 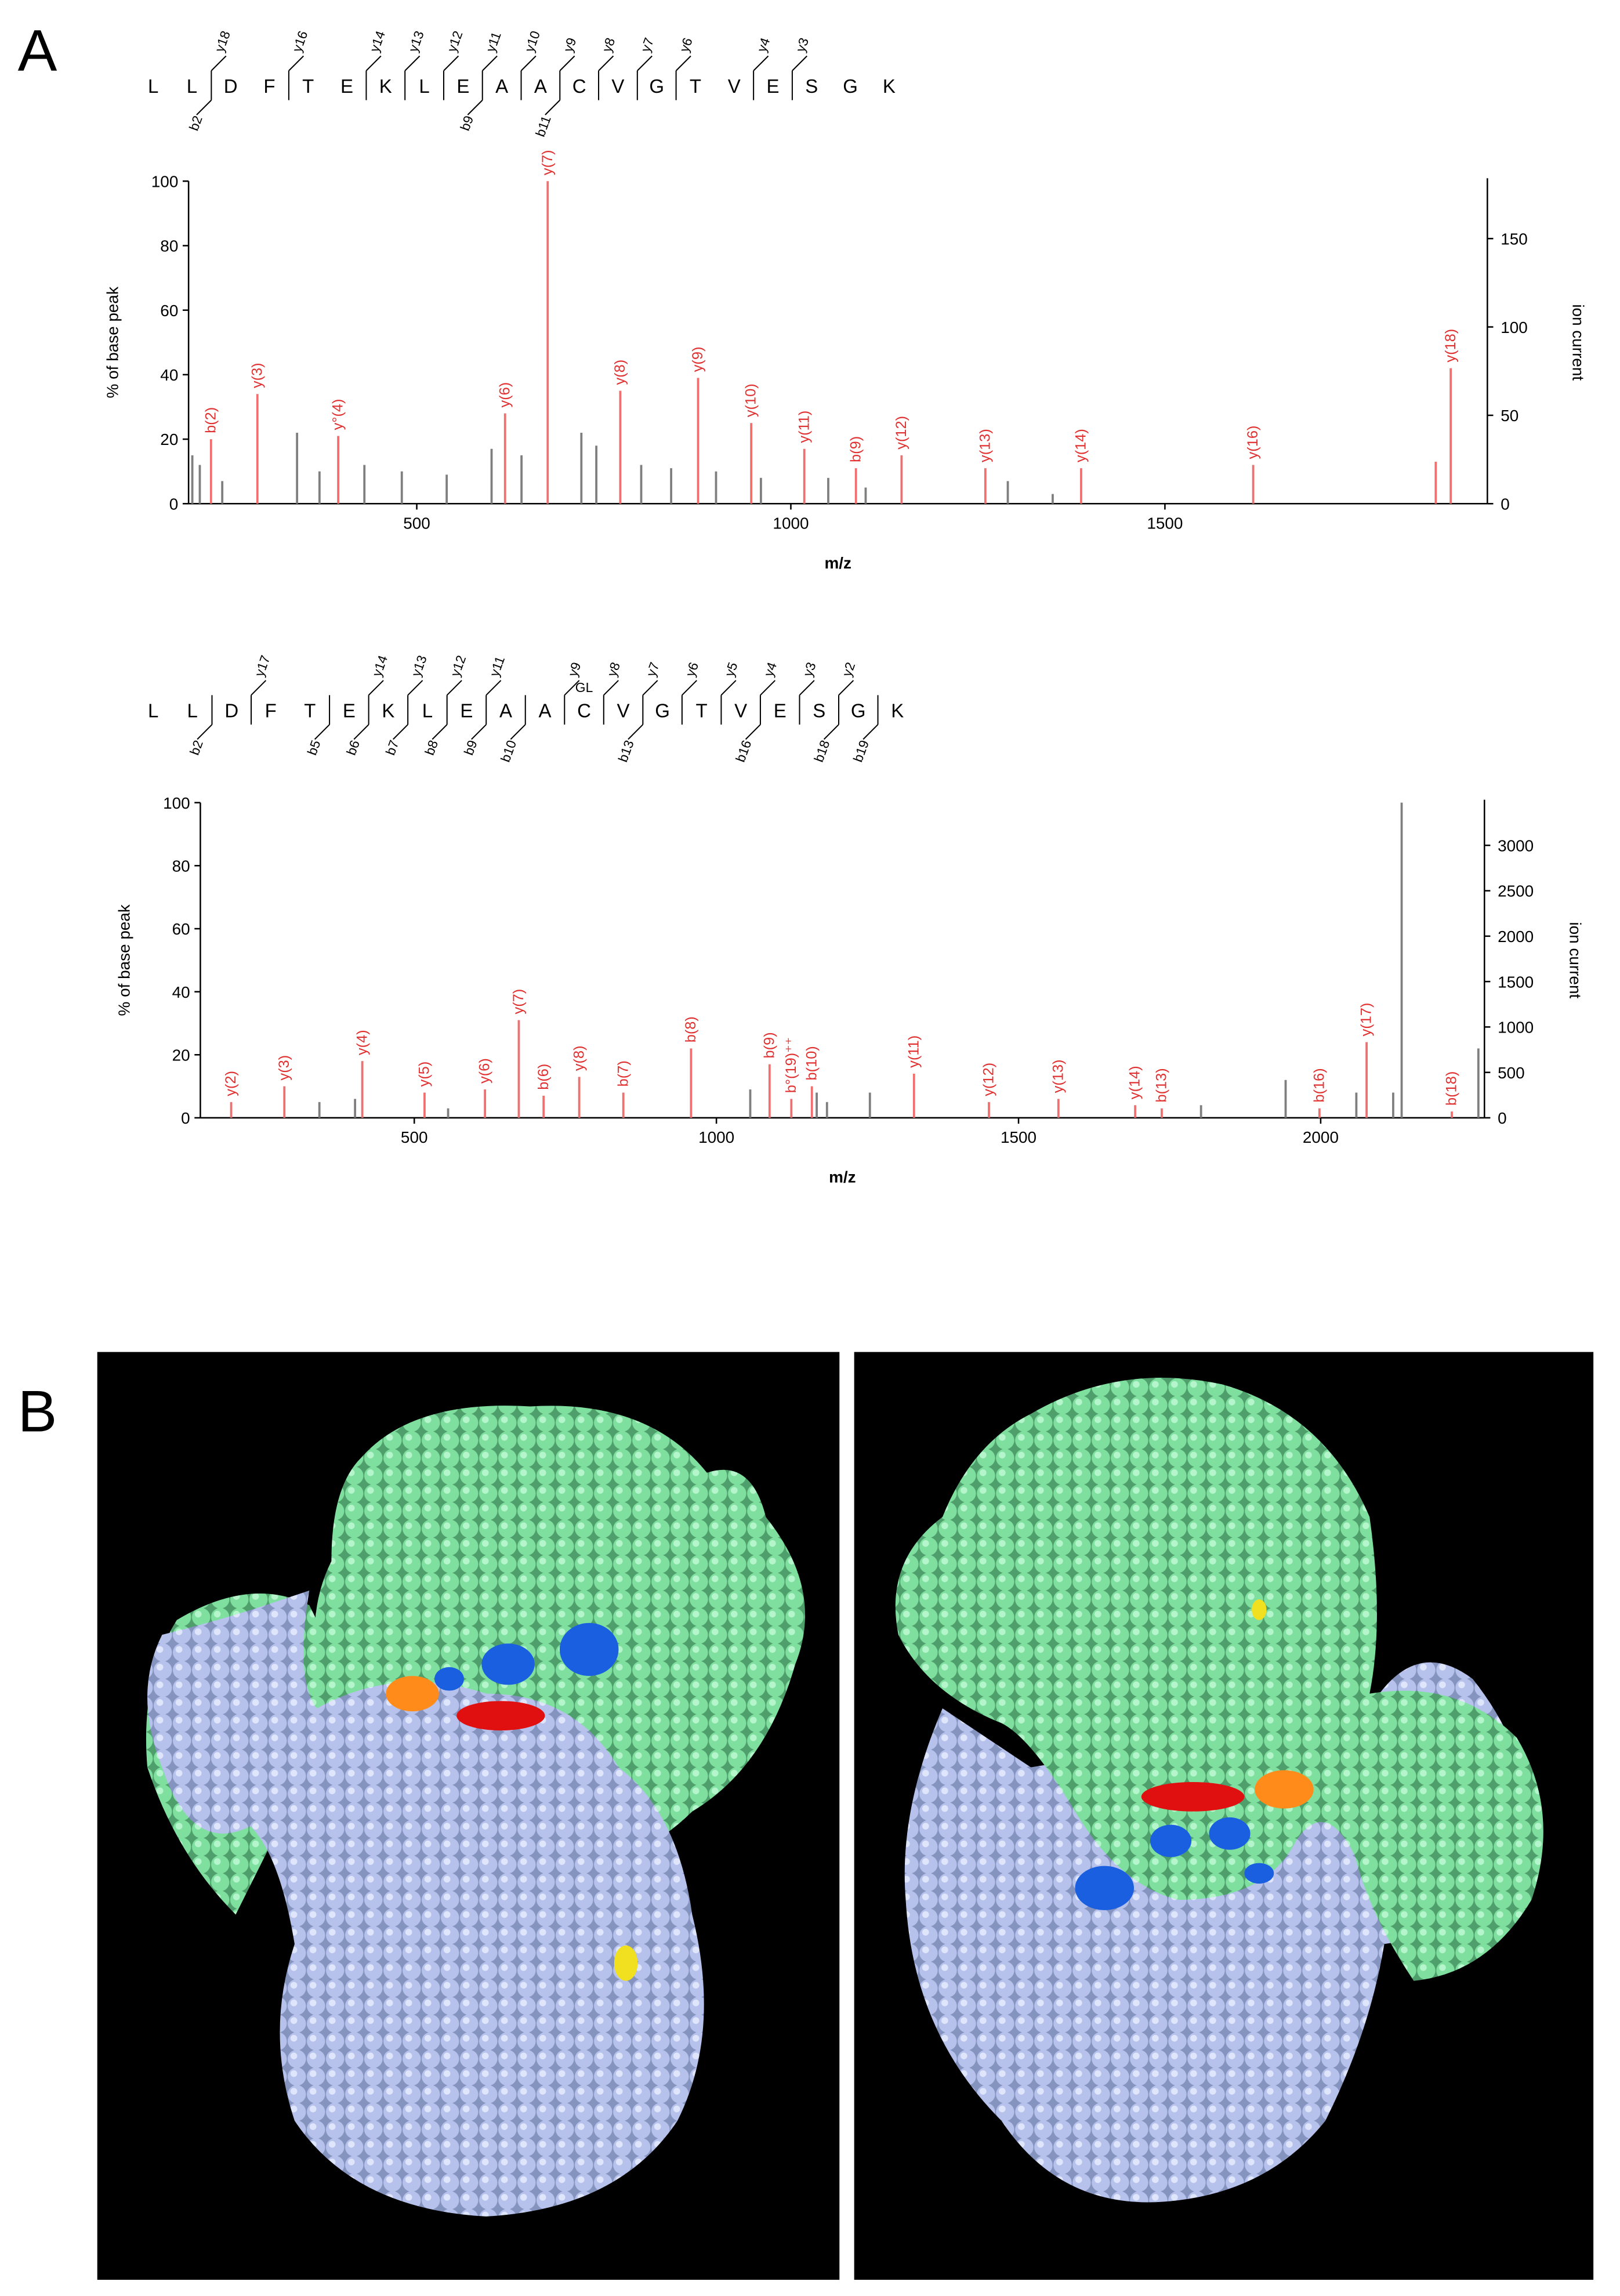 I want to click on y-tick-label: 100, so click(x=165, y=181).